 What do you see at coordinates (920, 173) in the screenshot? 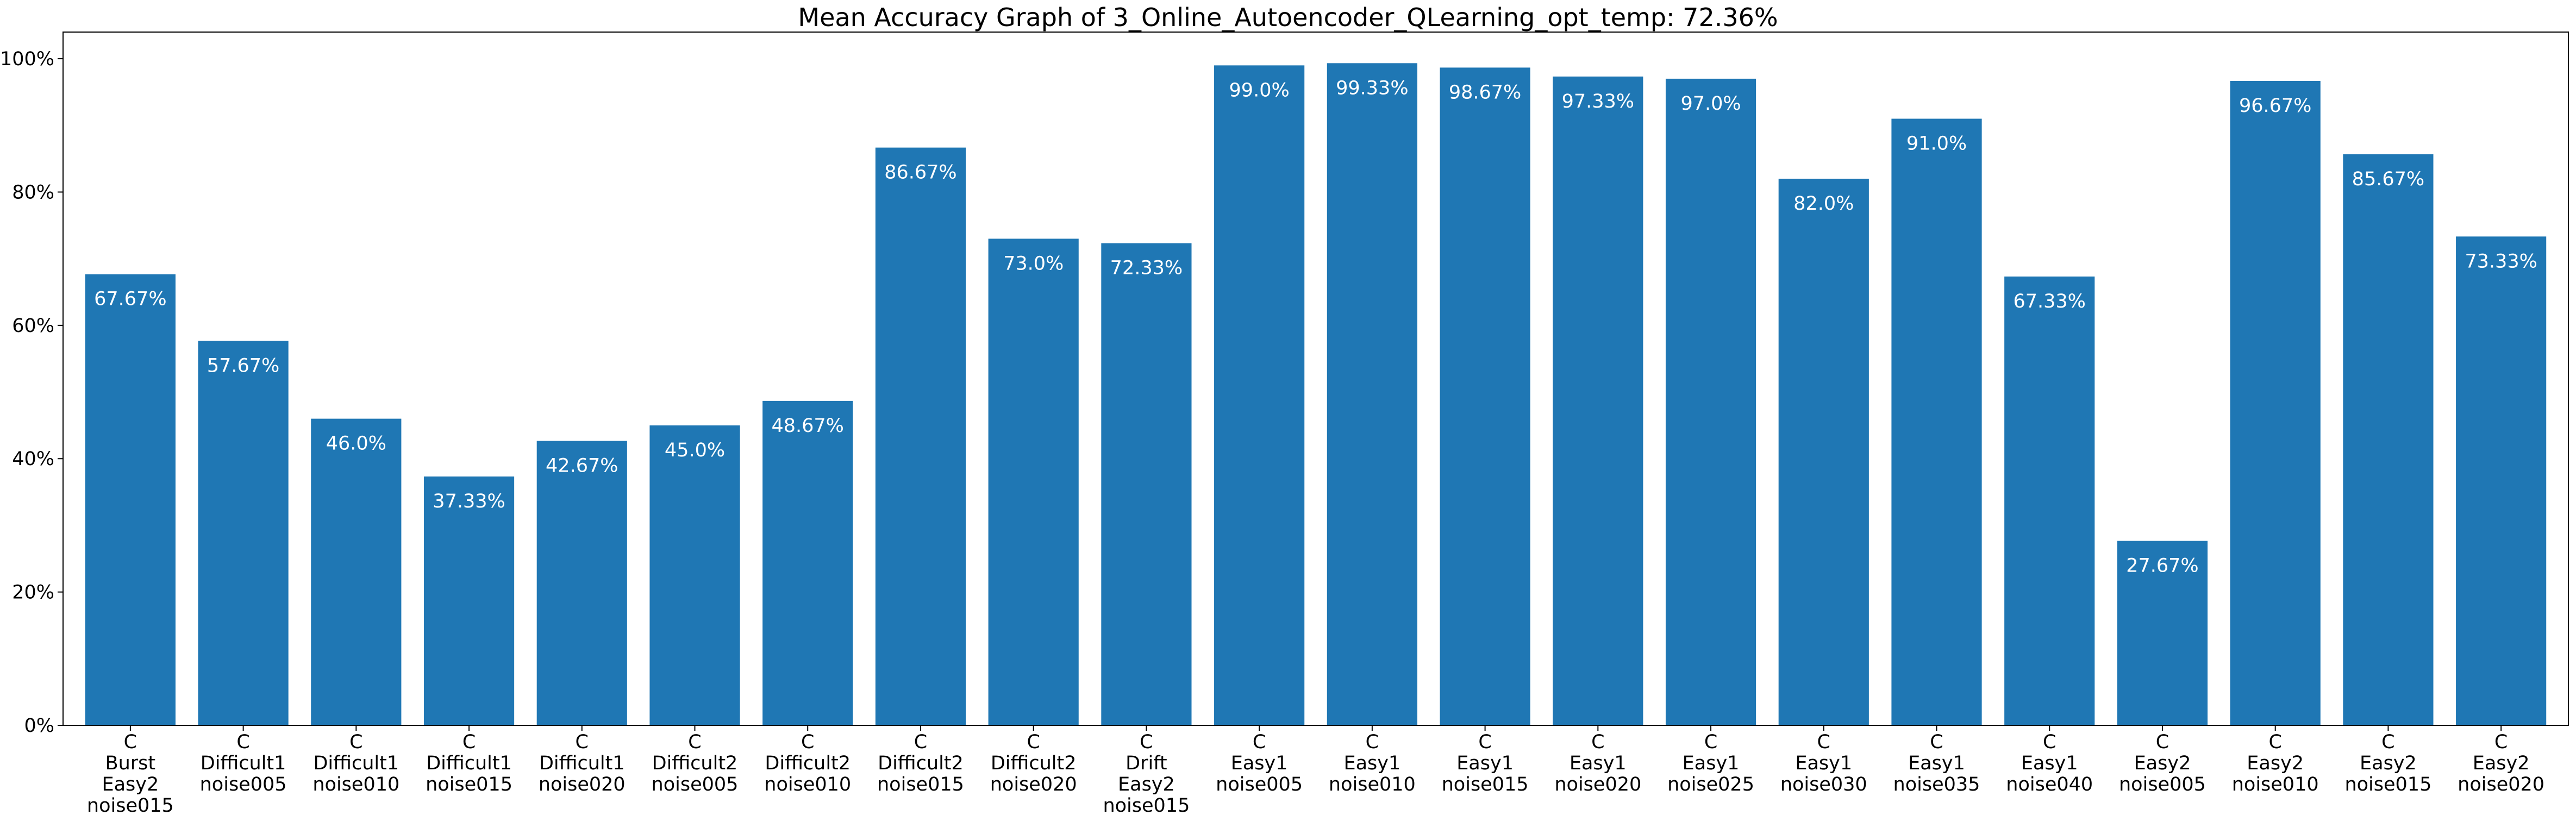
I see `bar-value-label: 86.67%` at bounding box center [920, 173].